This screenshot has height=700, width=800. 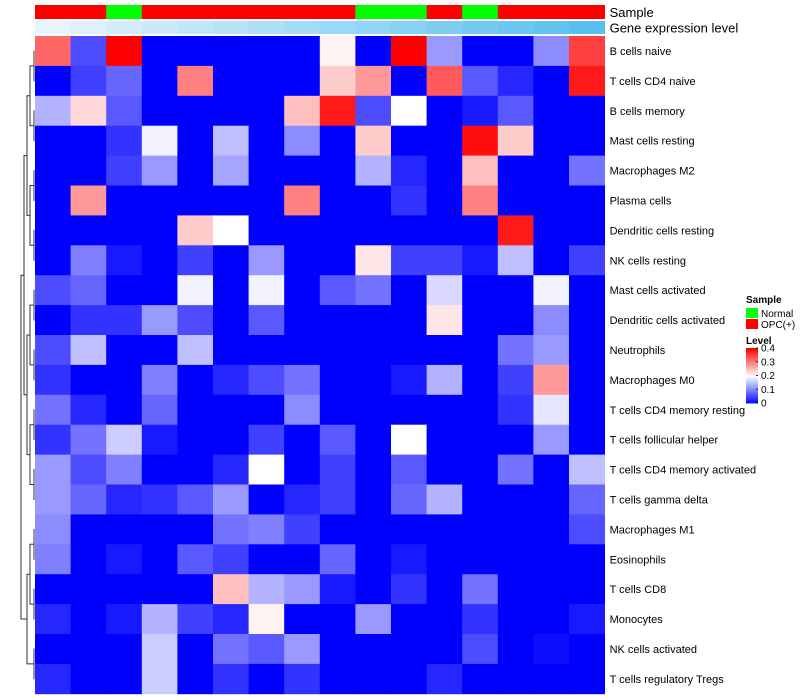 What do you see at coordinates (768, 390) in the screenshot?
I see `colorbar-tick-label: 0.1` at bounding box center [768, 390].